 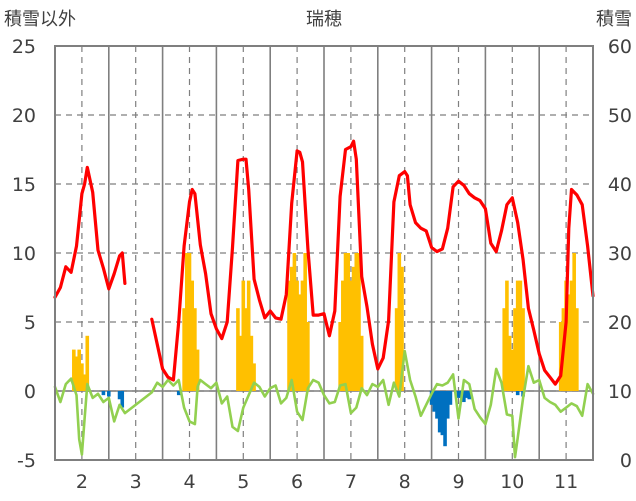 I want to click on x-tick-label: 7, so click(x=351, y=482).